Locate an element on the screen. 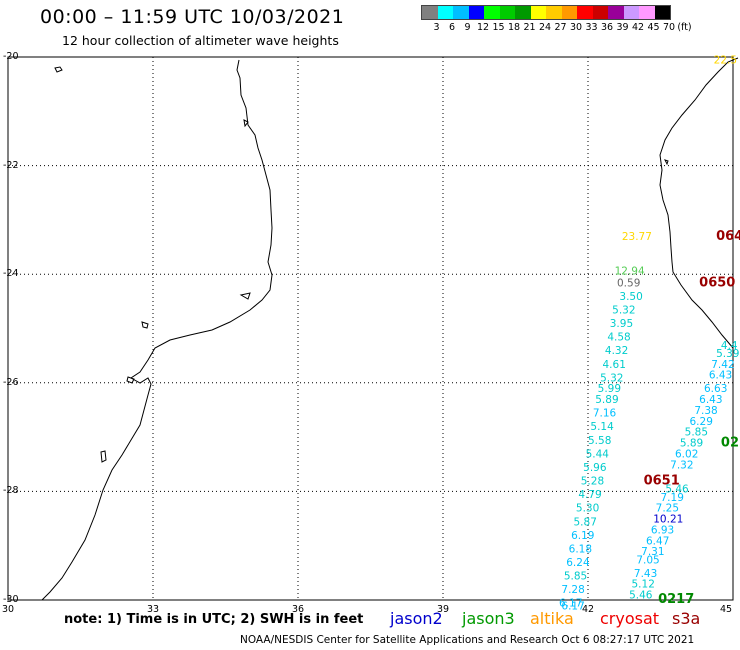 Image resolution: width=740 pixels, height=650 pixels. longitude-tick-label: 42 is located at coordinates (588, 609).